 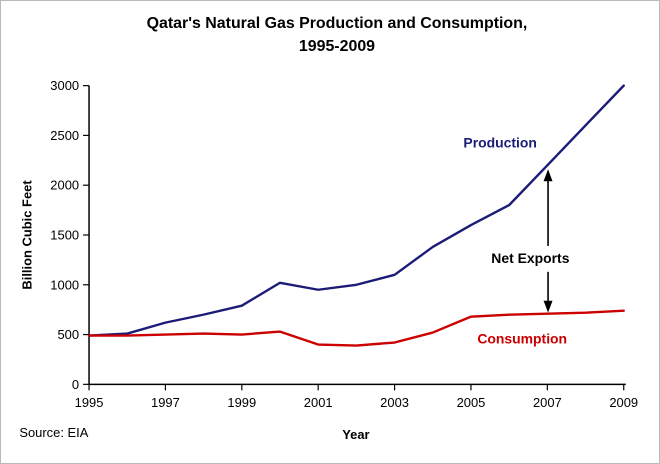 I want to click on y-tick-label: 2500, so click(x=64, y=135).